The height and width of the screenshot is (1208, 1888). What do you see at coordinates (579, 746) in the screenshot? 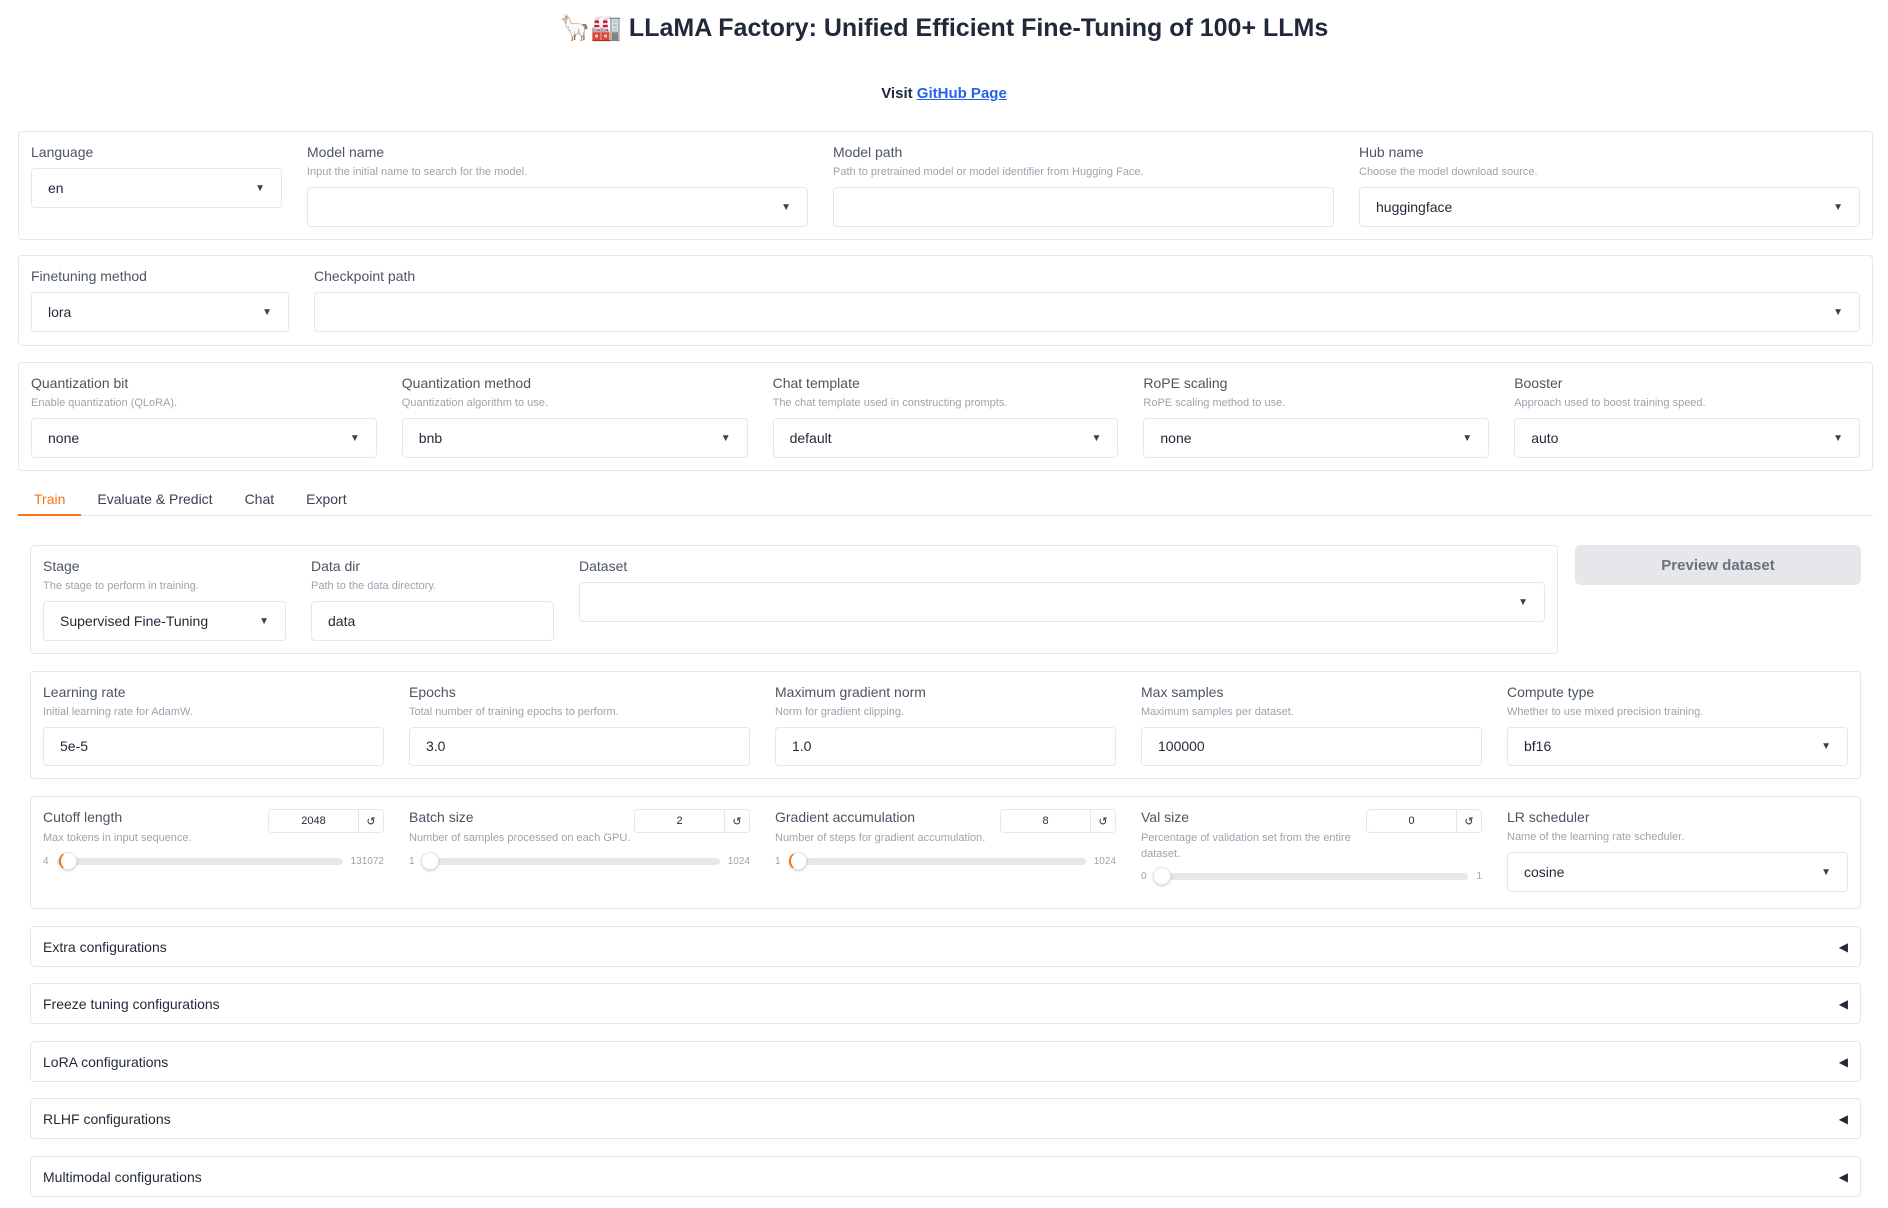
I see `epochs-input: 3.0` at bounding box center [579, 746].